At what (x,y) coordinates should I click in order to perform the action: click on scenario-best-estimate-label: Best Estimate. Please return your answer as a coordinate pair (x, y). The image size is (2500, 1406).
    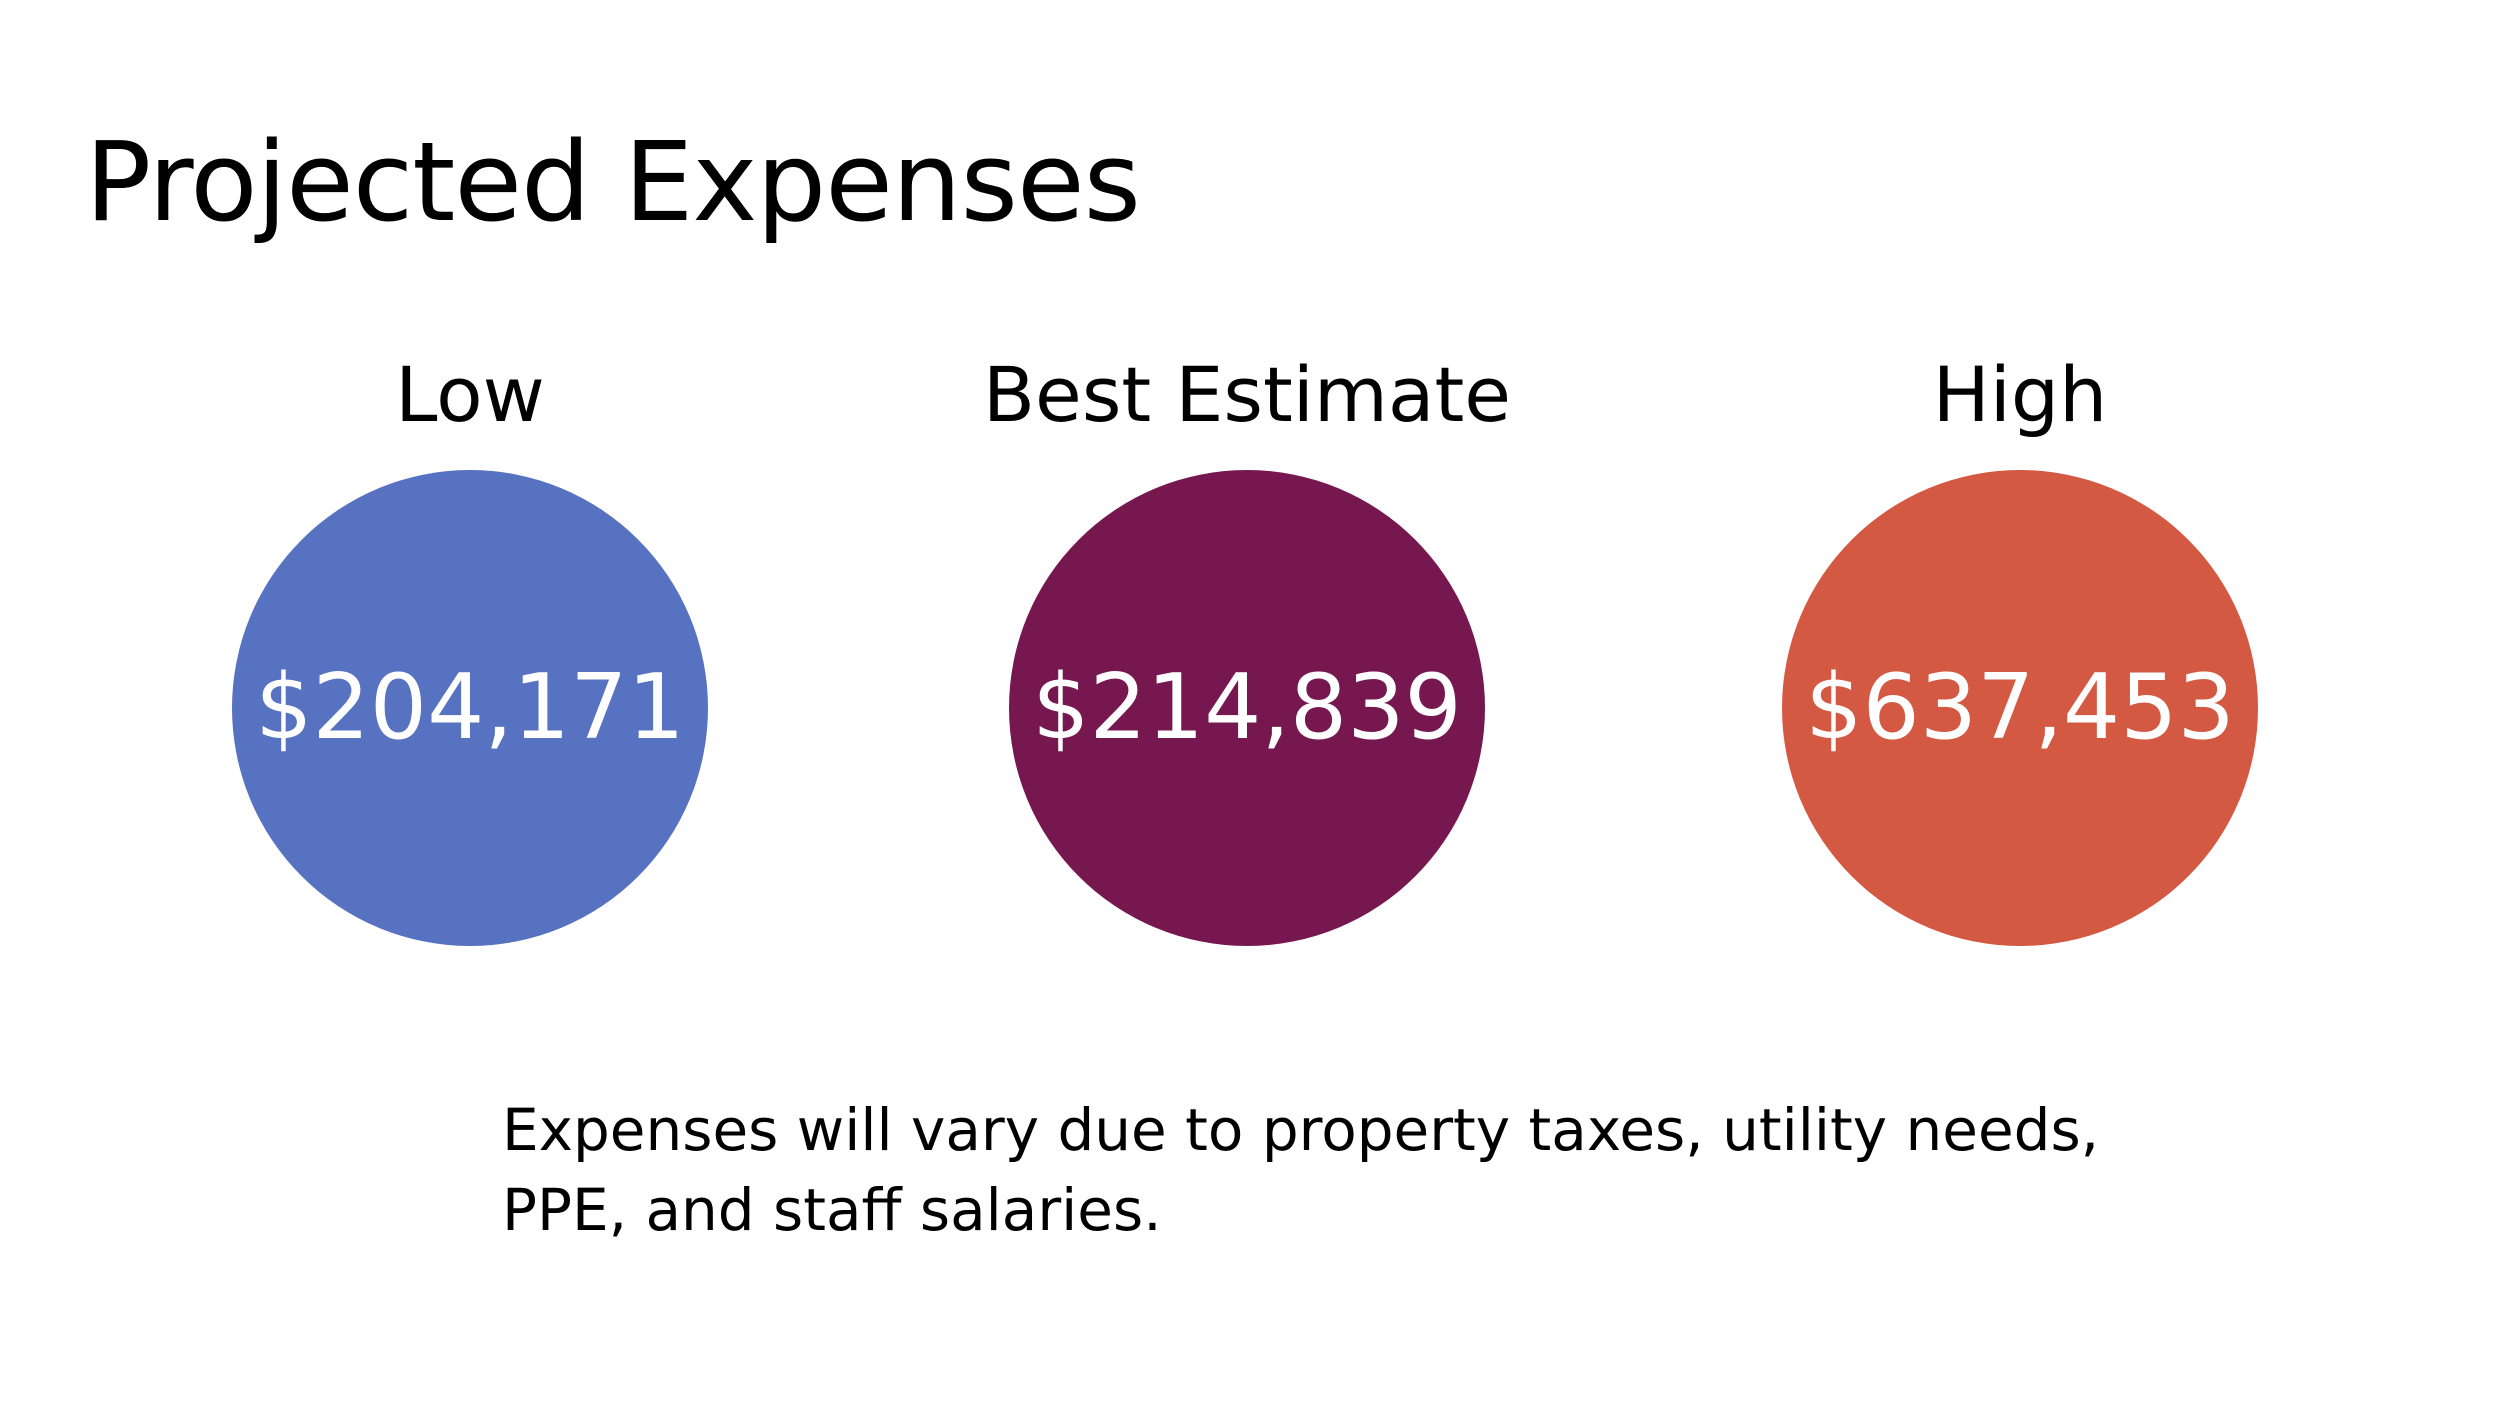
    Looking at the image, I should click on (1247, 394).